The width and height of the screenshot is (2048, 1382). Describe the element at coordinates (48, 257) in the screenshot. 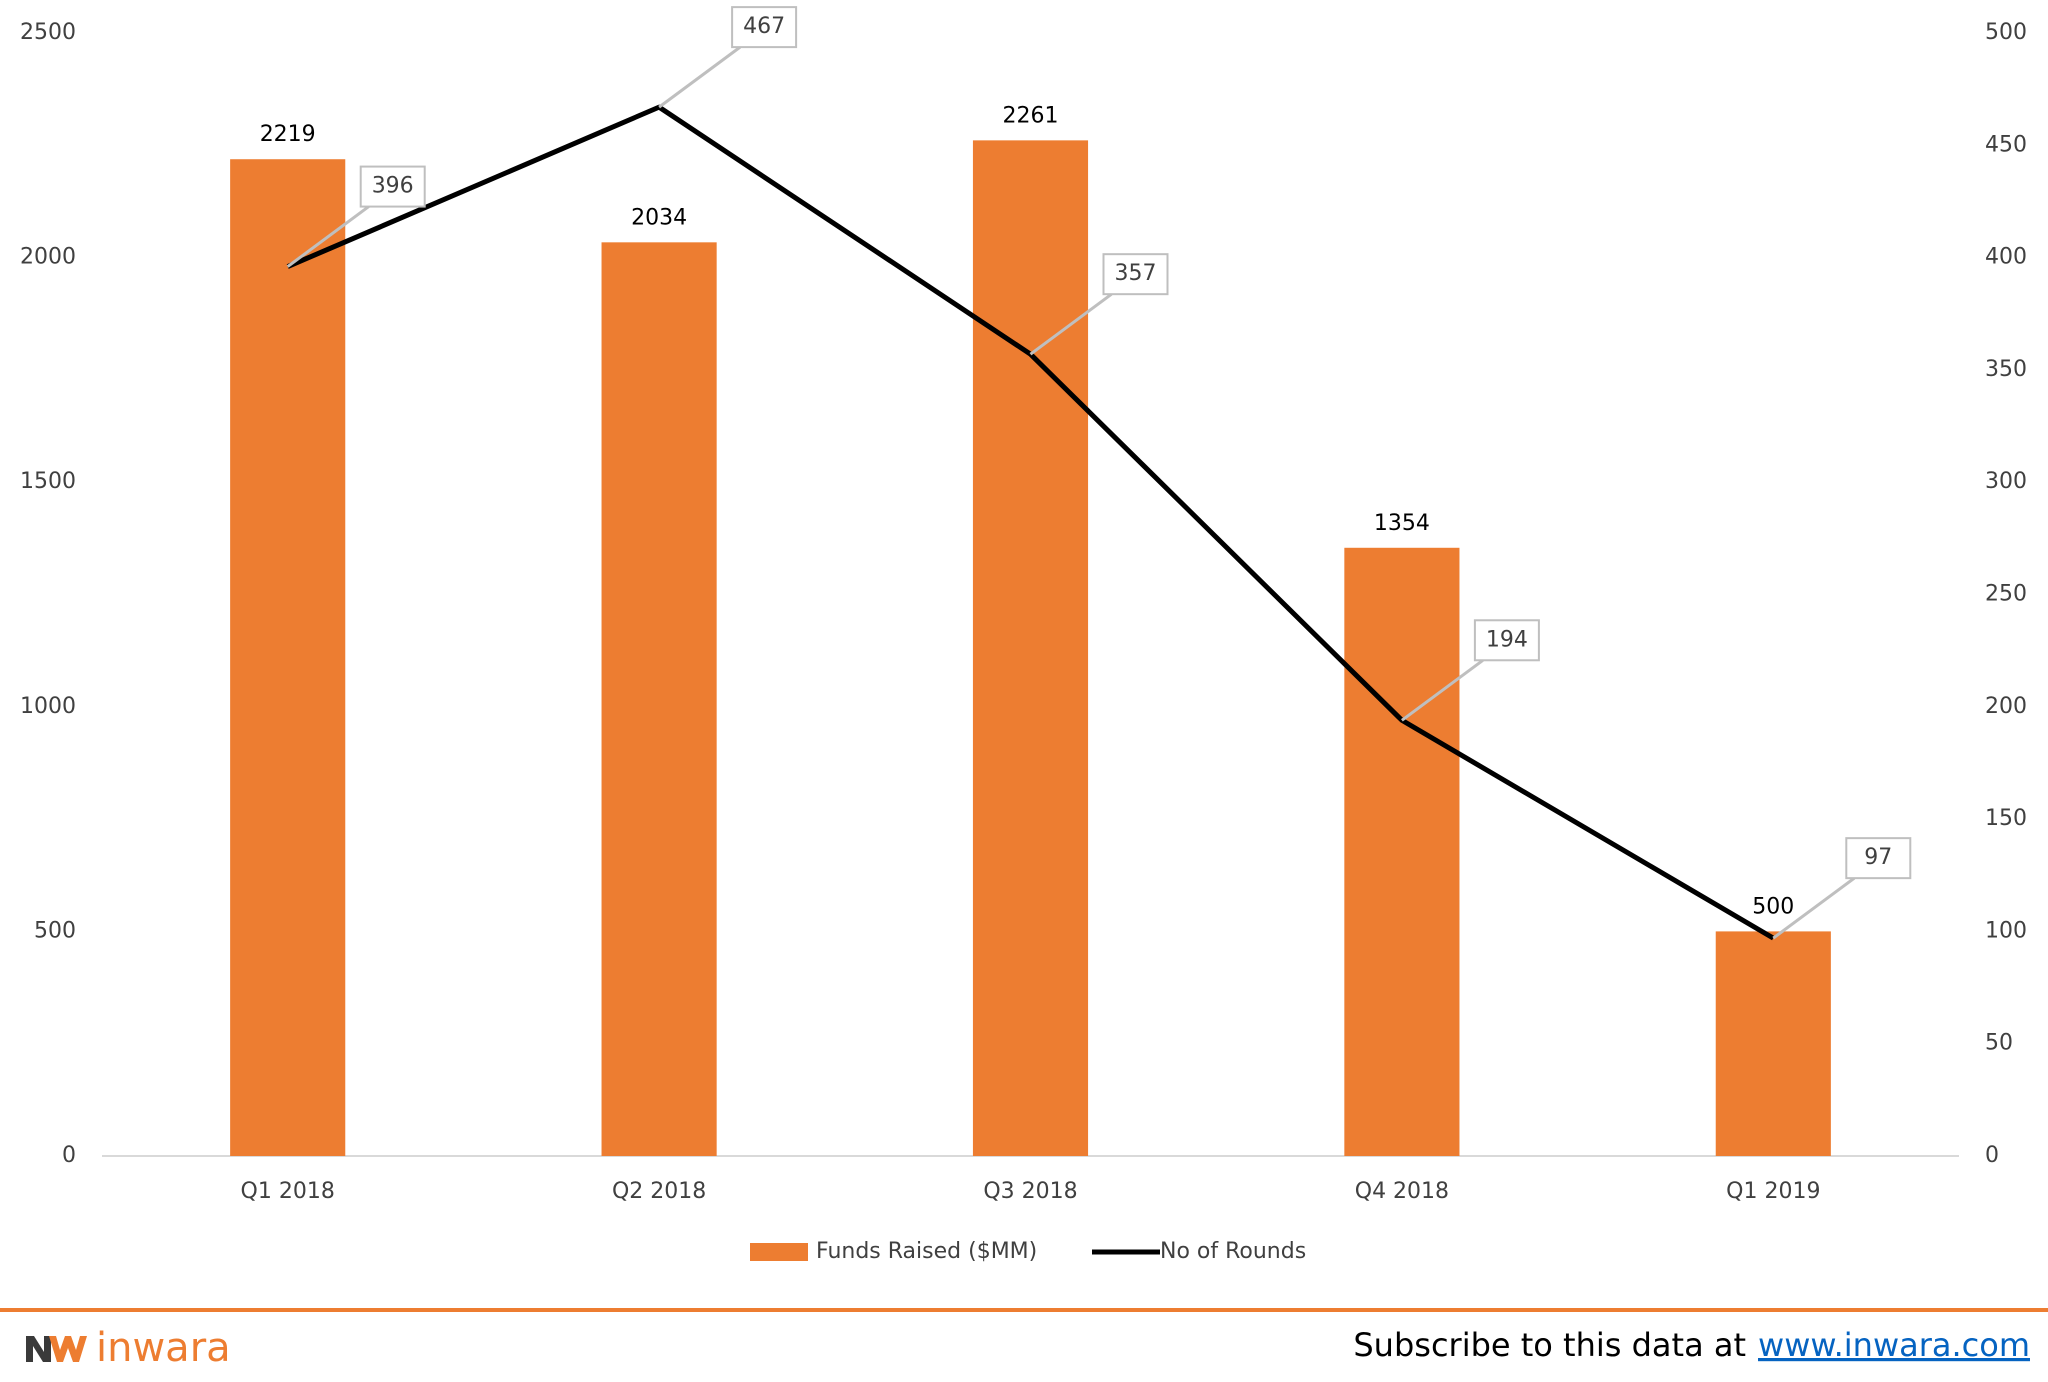

I see `y-tick-label: 2000` at that location.